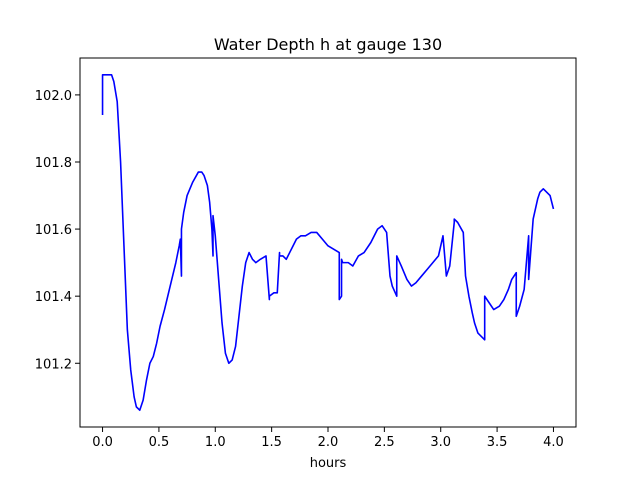  What do you see at coordinates (53, 230) in the screenshot?
I see `y-tick-label: 101.6` at bounding box center [53, 230].